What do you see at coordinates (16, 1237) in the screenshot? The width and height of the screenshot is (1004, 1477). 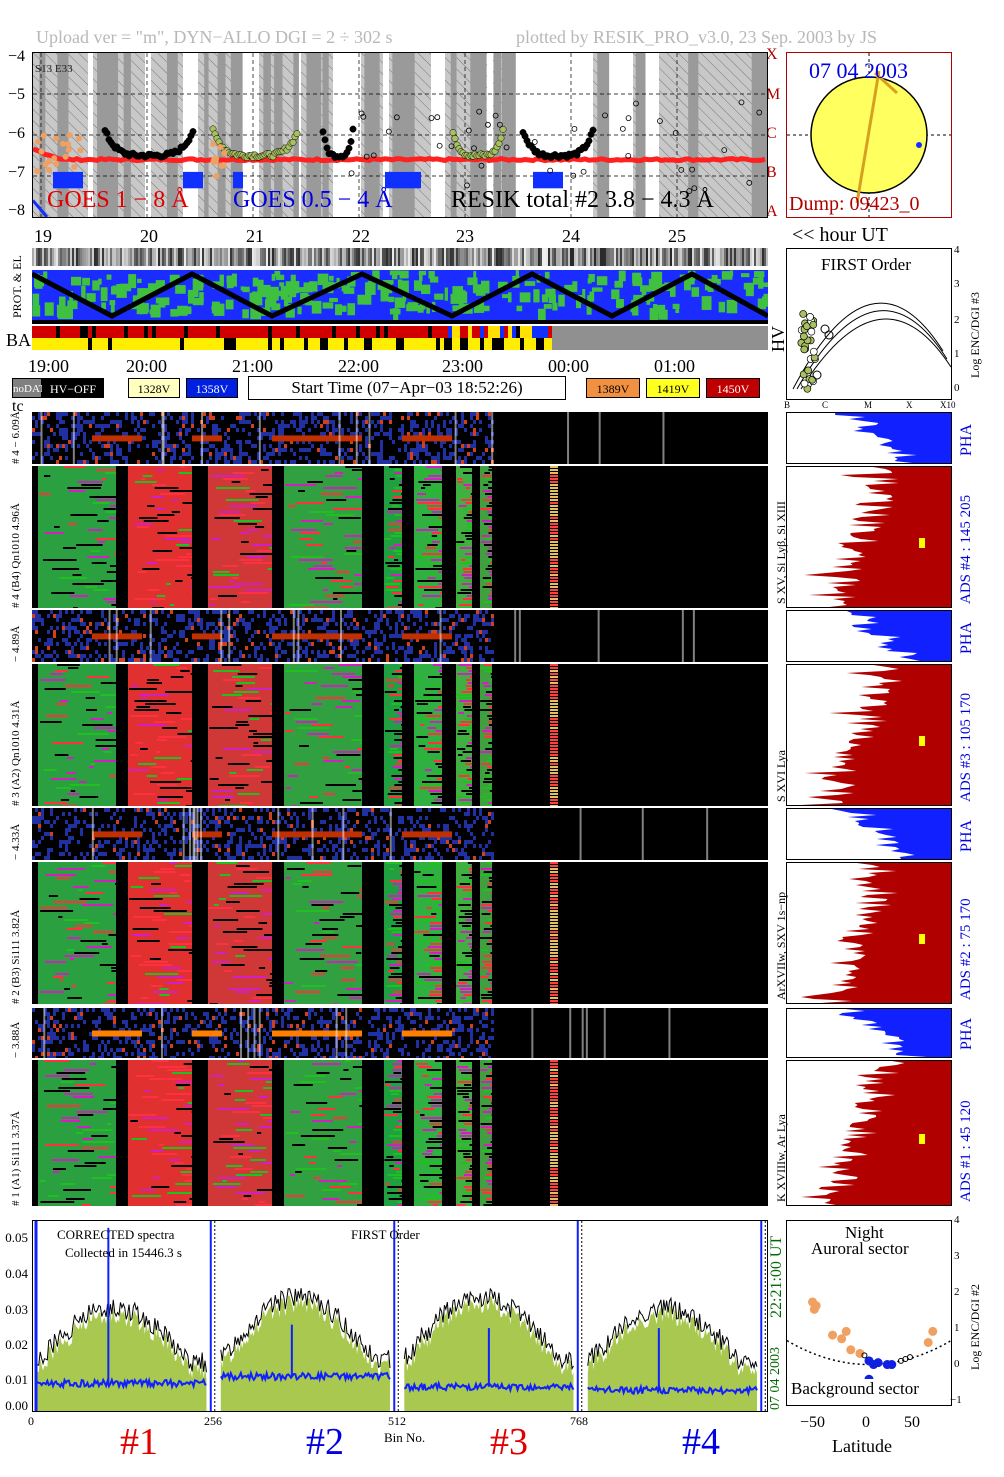 I see `sp-ytick-005: 0.05` at bounding box center [16, 1237].